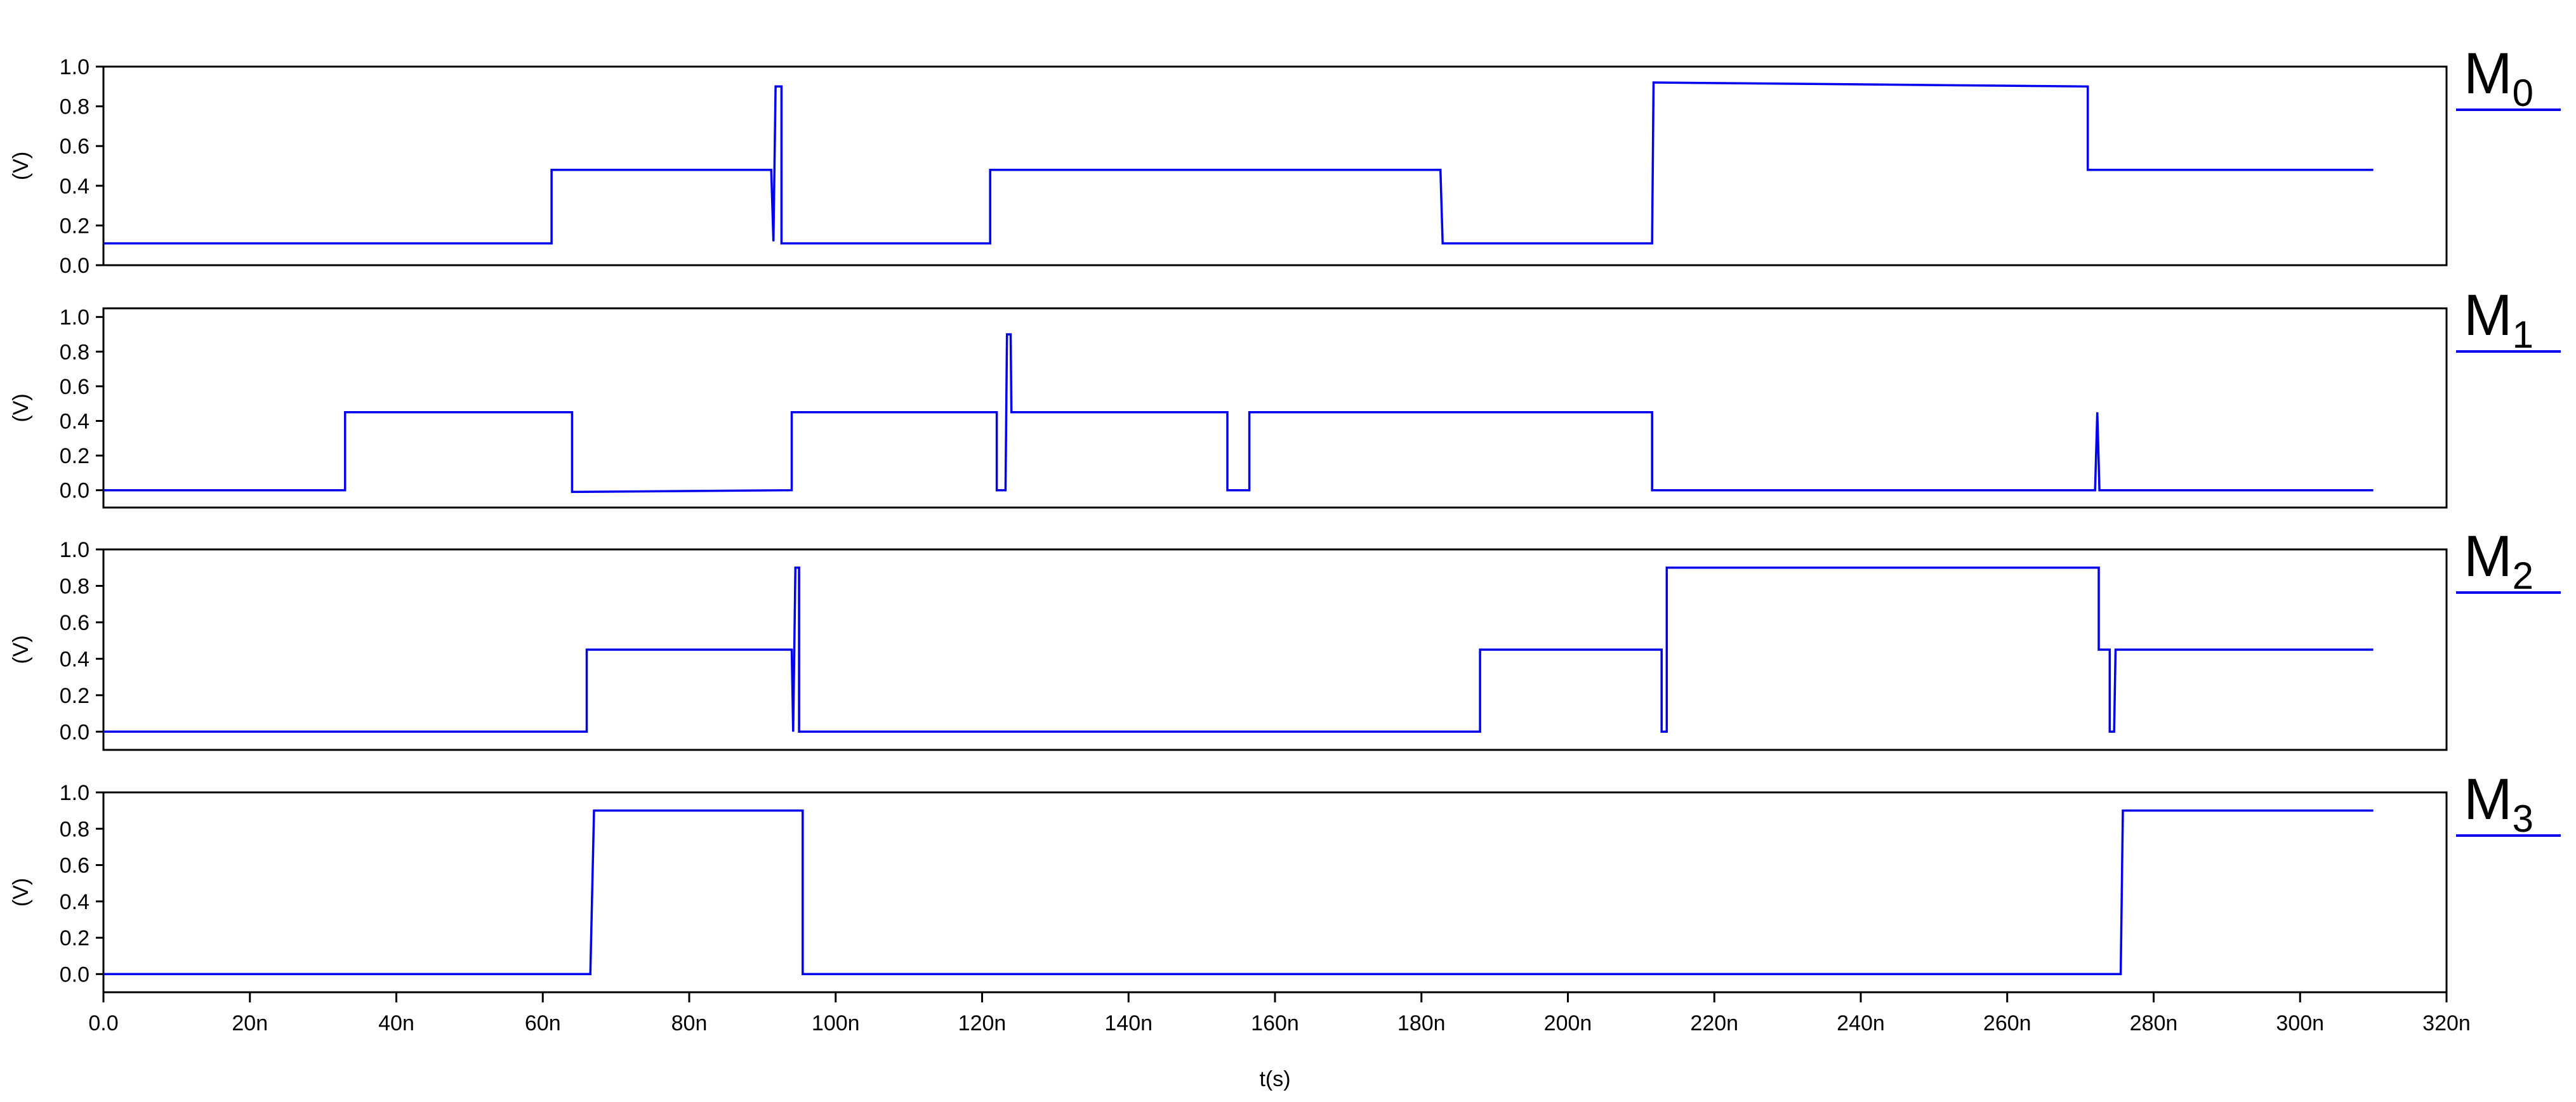 The height and width of the screenshot is (1102, 2576). Describe the element at coordinates (2300, 1023) in the screenshot. I see `x-tick-label: 300n` at that location.